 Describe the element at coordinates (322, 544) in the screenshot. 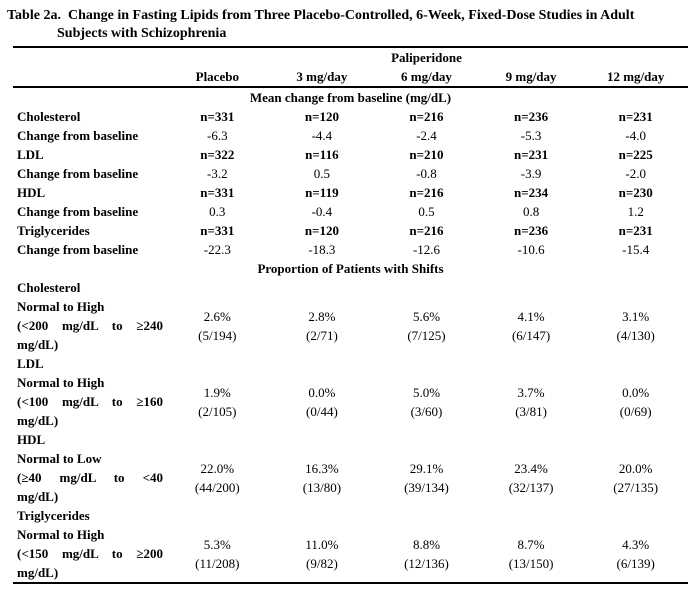

I see `shift-percentage: 11.0%` at that location.